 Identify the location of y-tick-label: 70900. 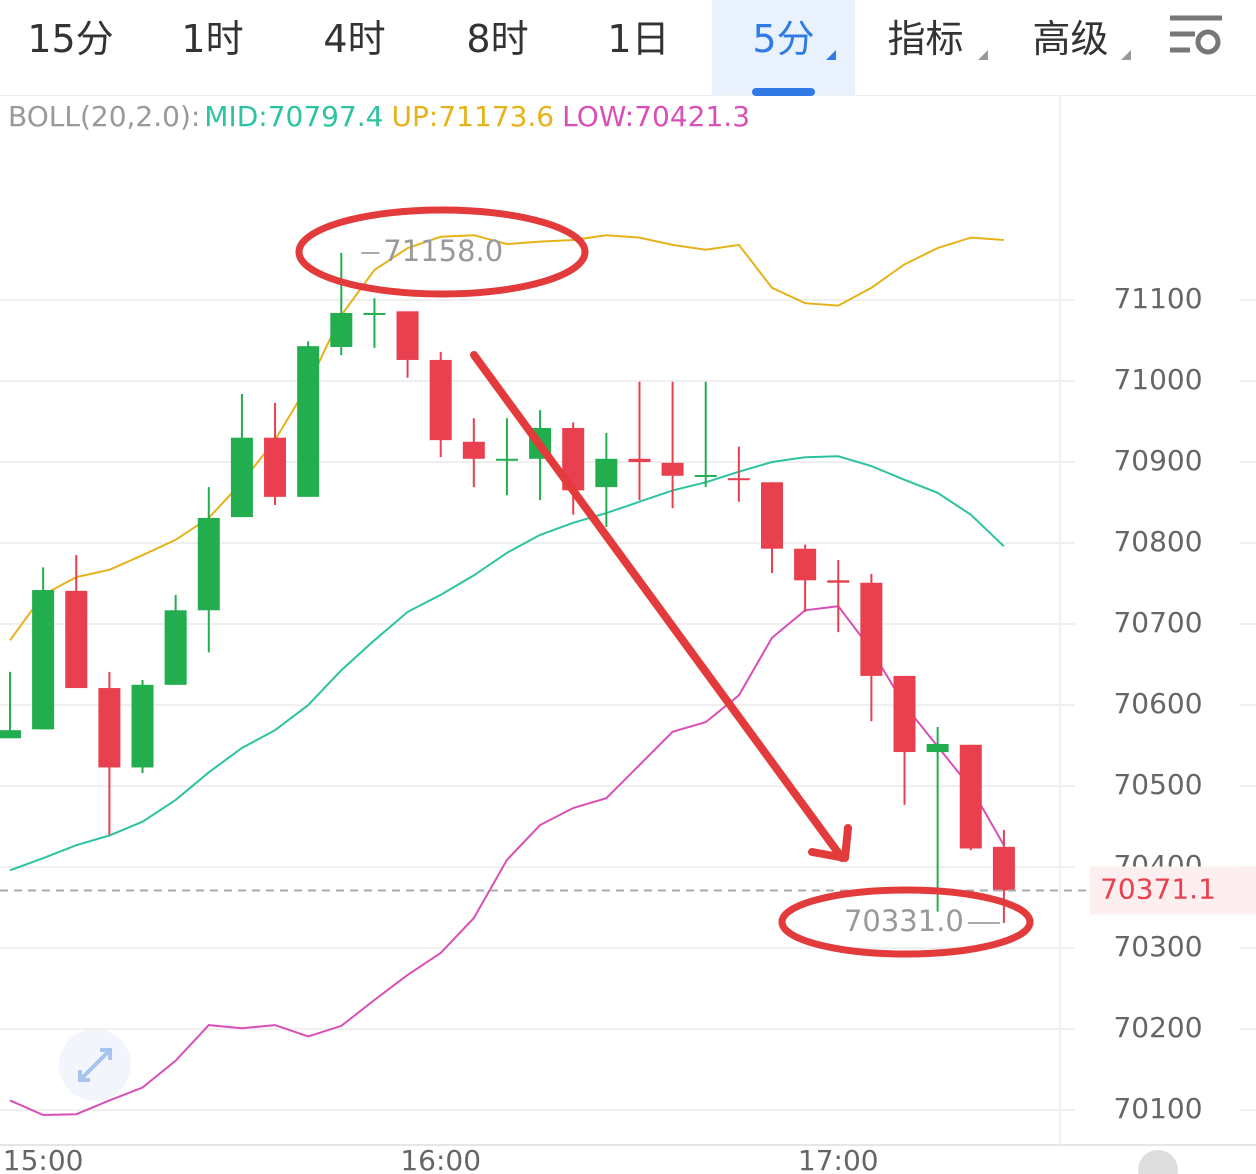
(1157, 460).